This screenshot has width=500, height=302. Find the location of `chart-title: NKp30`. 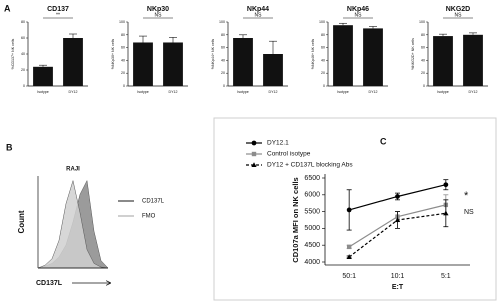

chart-title: NKp30 is located at coordinates (158, 9).